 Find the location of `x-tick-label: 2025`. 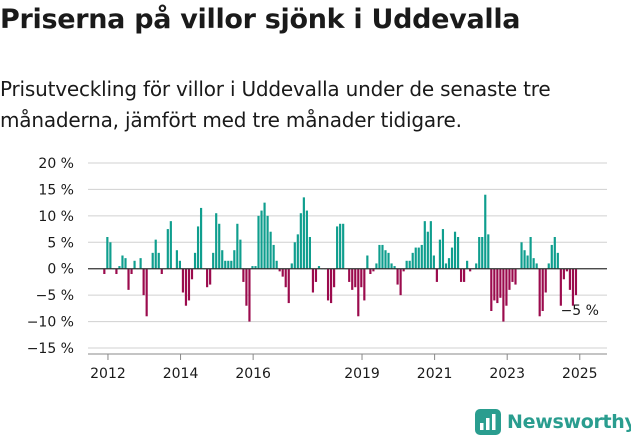

x-tick-label: 2025 is located at coordinates (580, 374).